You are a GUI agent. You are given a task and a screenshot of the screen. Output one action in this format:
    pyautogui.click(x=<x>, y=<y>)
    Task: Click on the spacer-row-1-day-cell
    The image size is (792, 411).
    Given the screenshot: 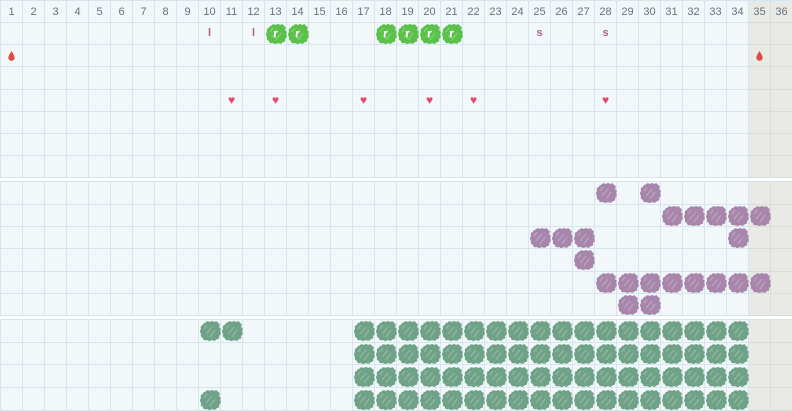 What is the action you would take?
    pyautogui.click(x=298, y=78)
    